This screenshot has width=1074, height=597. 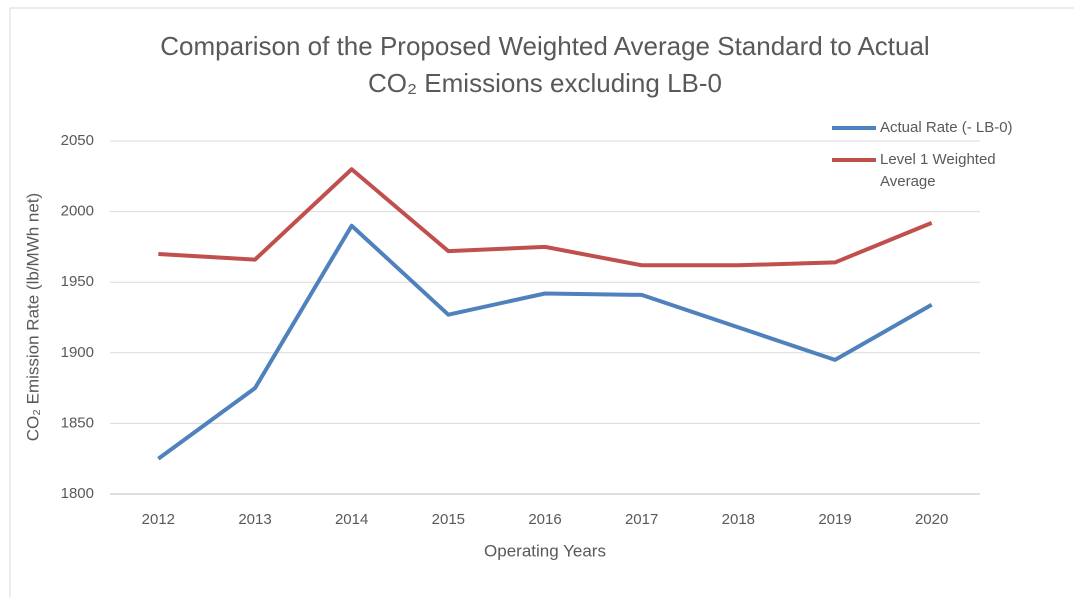 I want to click on y-axis-label: CO₂ Emission Rate (lb/MWh net), so click(x=32, y=317).